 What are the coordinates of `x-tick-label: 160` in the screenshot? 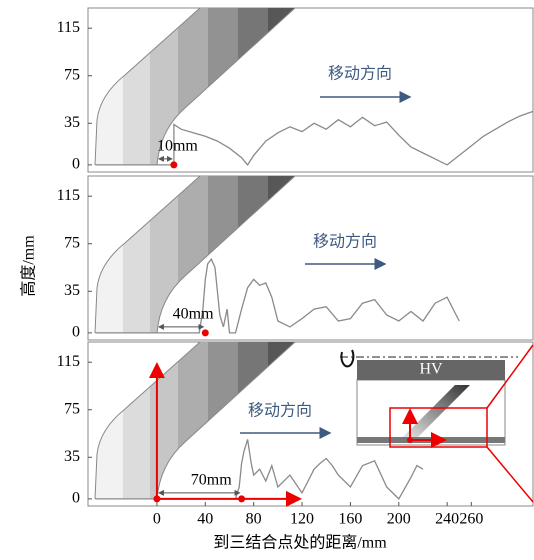 It's located at (350, 519).